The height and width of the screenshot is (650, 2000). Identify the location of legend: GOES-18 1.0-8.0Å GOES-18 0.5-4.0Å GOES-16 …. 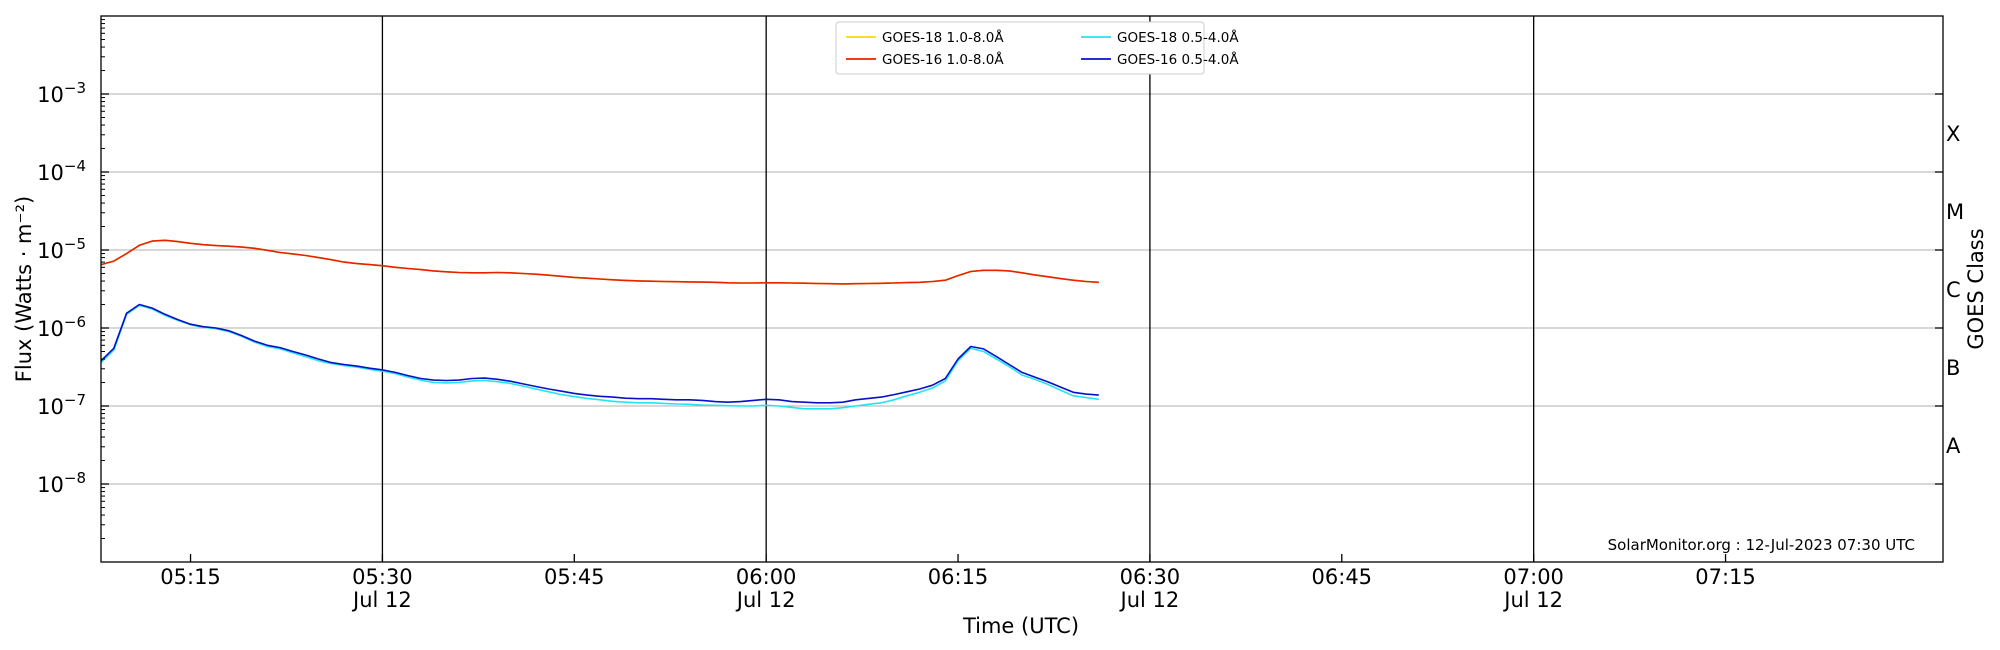
(1037, 48).